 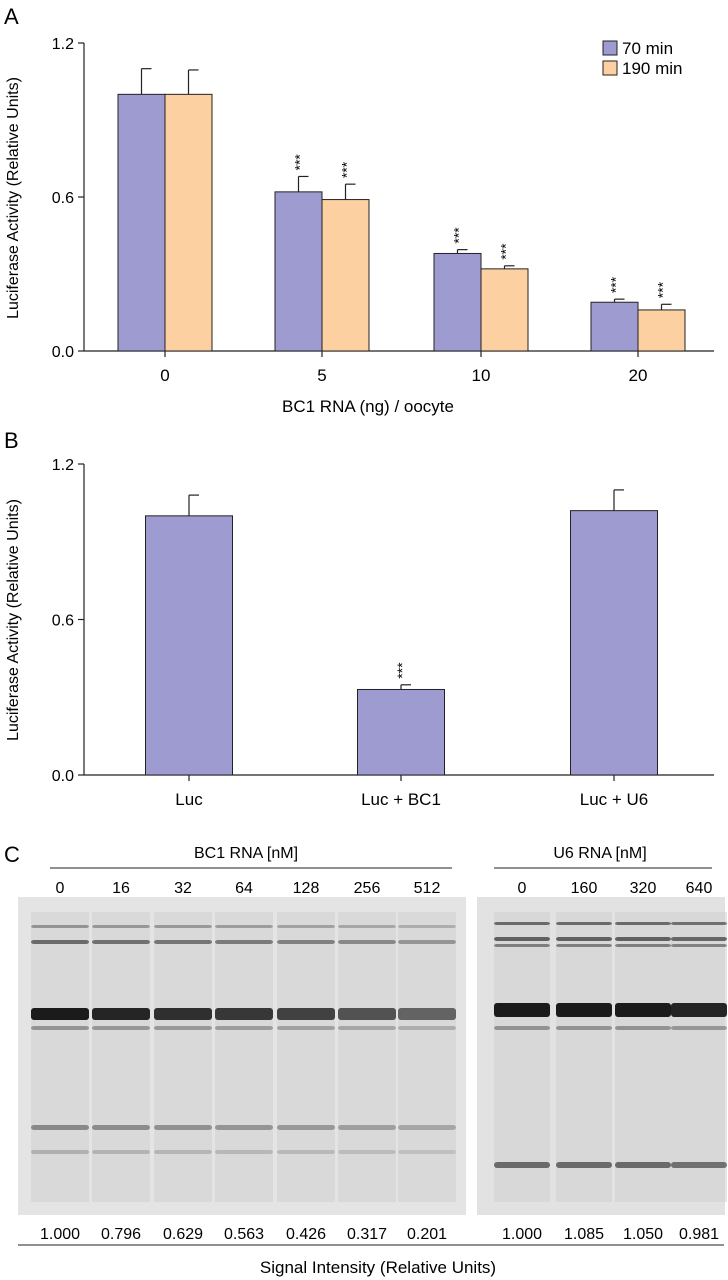 What do you see at coordinates (244, 888) in the screenshot?
I see `bc1-lane-label: 64` at bounding box center [244, 888].